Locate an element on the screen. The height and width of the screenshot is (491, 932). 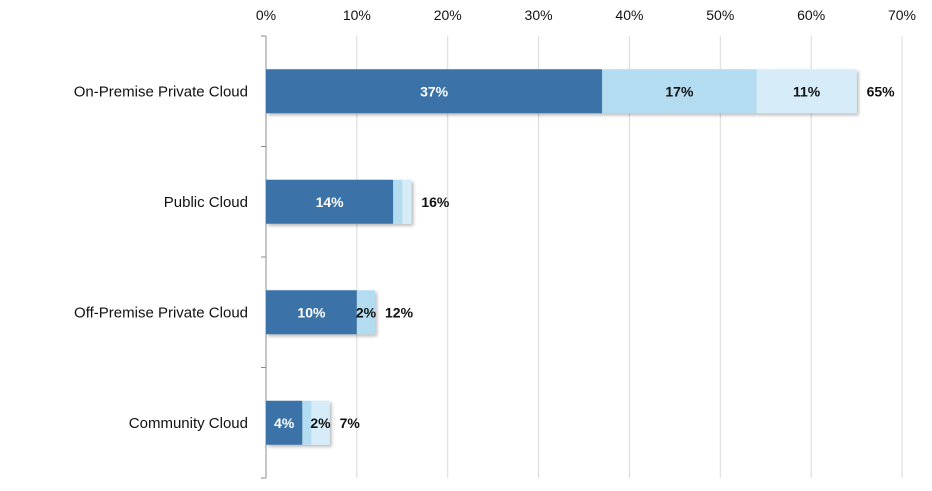
data-label: 14% is located at coordinates (330, 202).